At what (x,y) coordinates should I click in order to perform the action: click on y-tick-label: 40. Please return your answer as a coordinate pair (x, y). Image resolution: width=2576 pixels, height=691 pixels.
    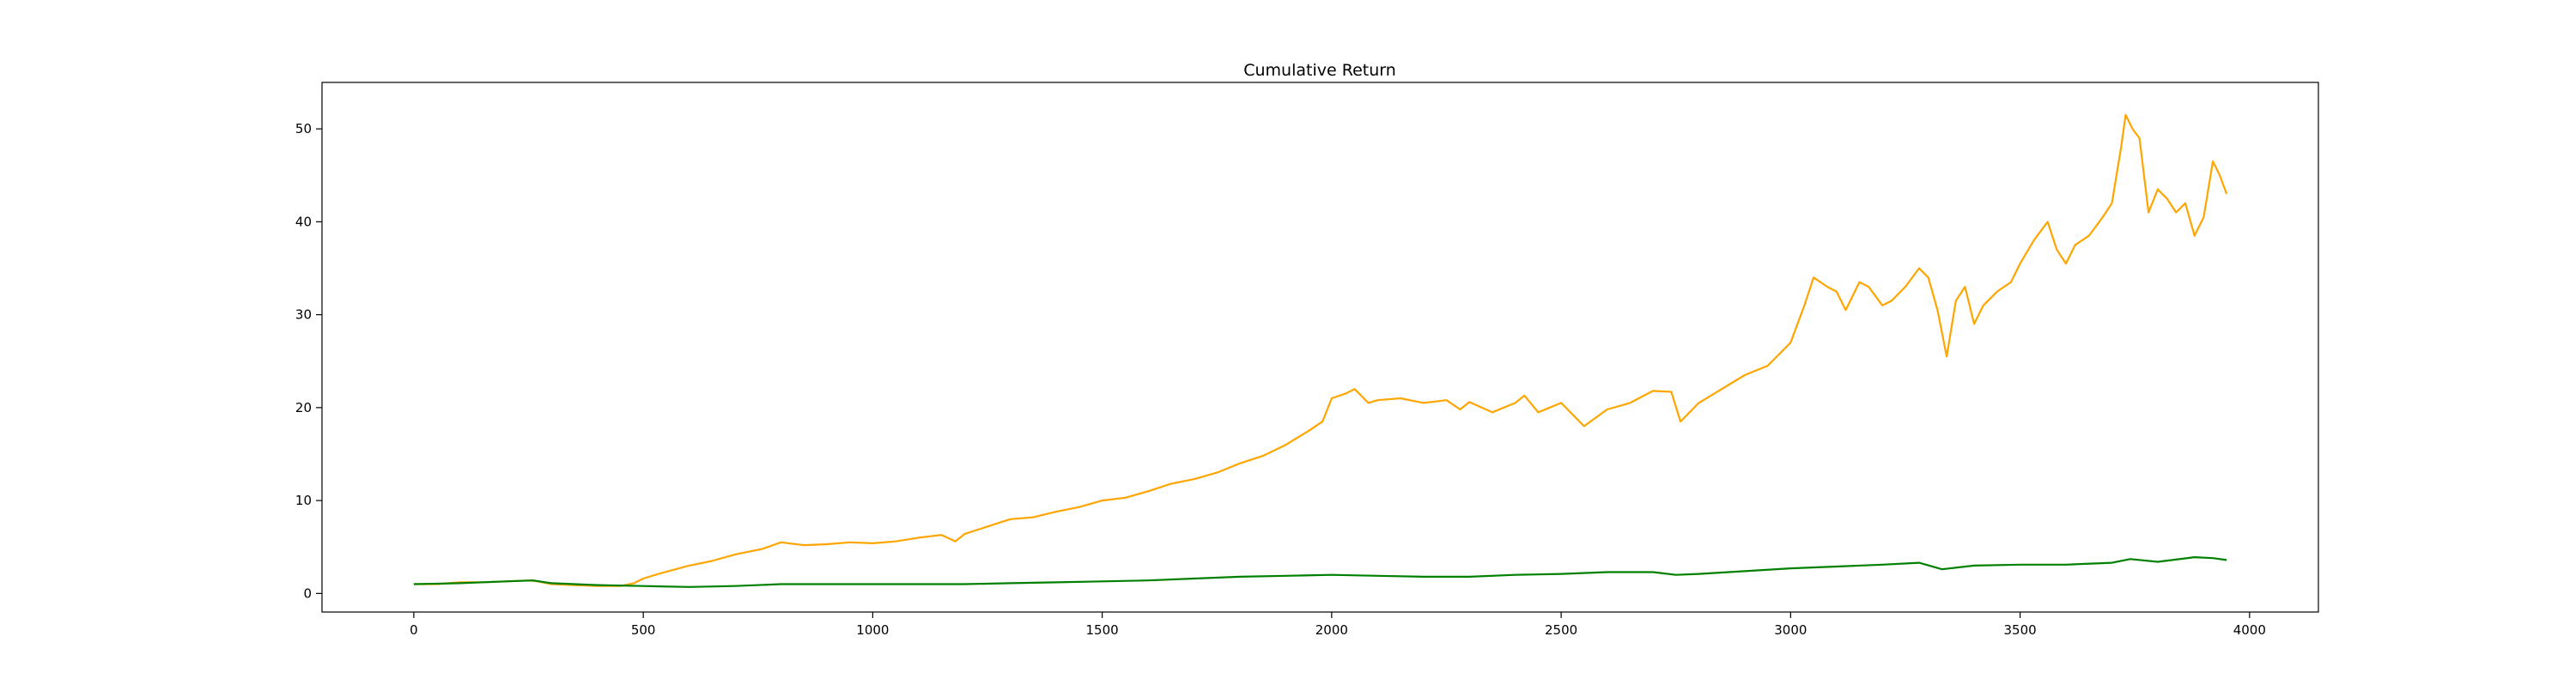
    Looking at the image, I should click on (303, 221).